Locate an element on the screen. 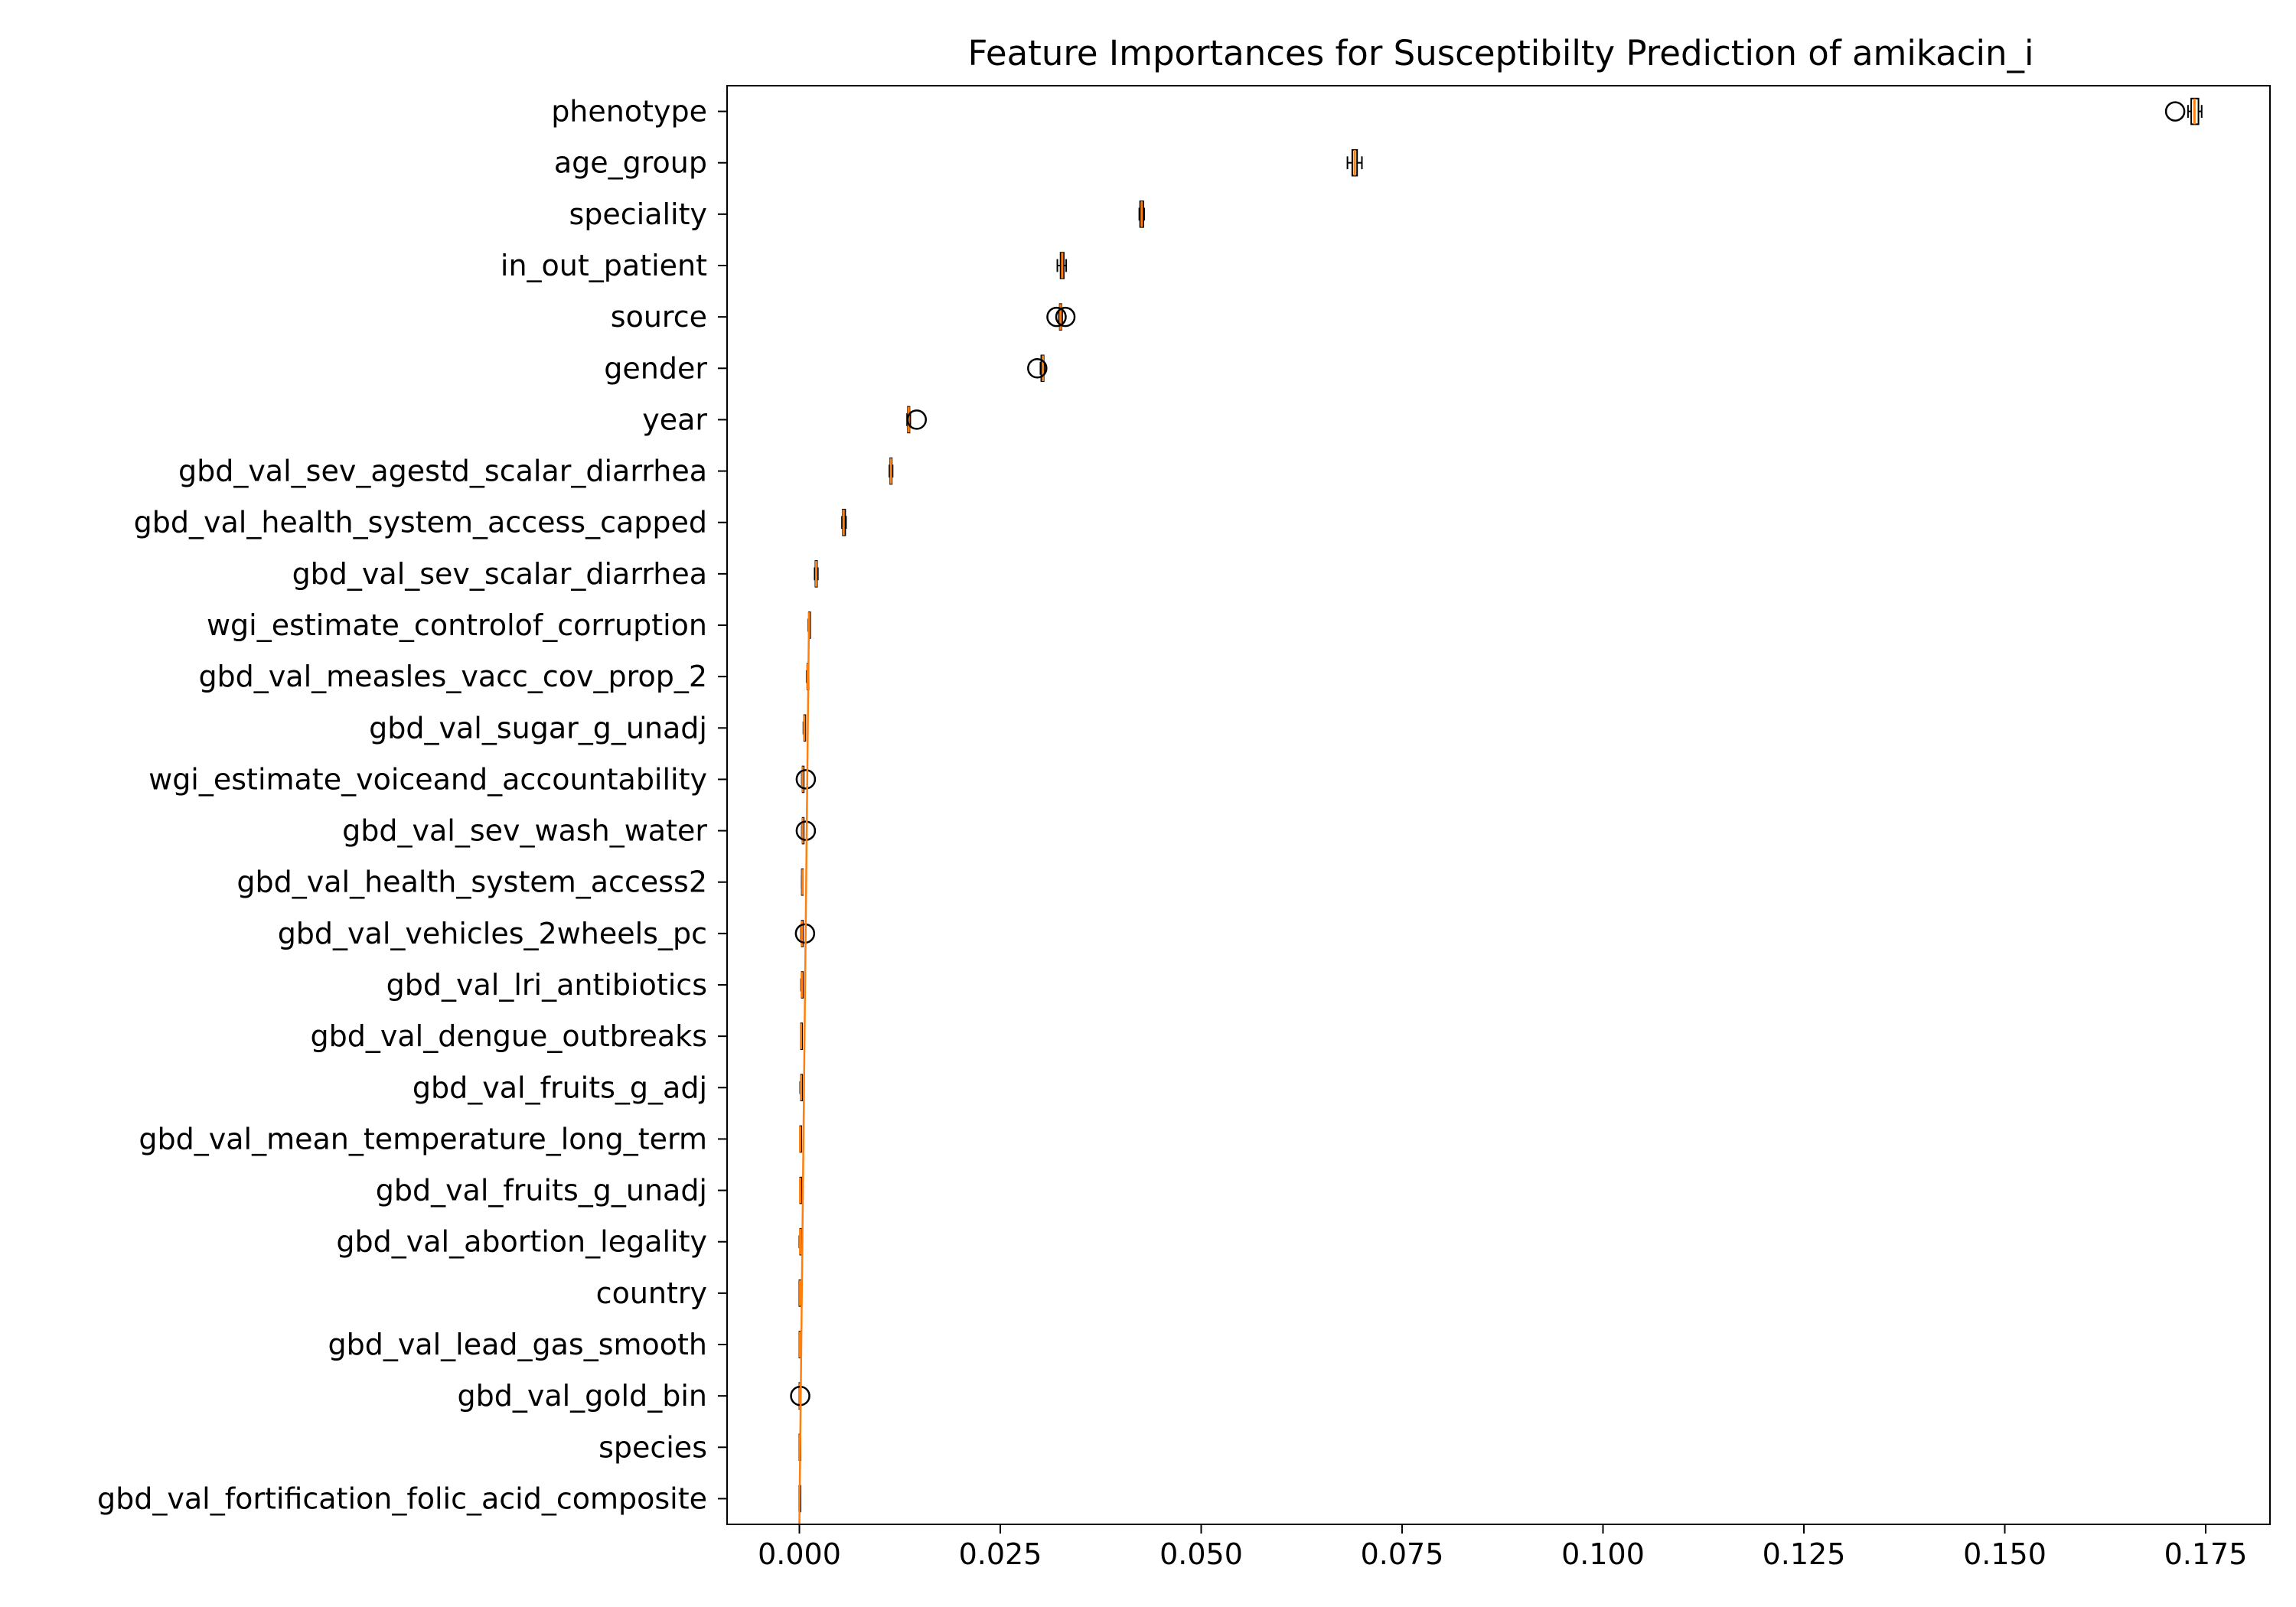 This screenshot has height=1607, width=2296. box-speciality is located at coordinates (1141, 214).